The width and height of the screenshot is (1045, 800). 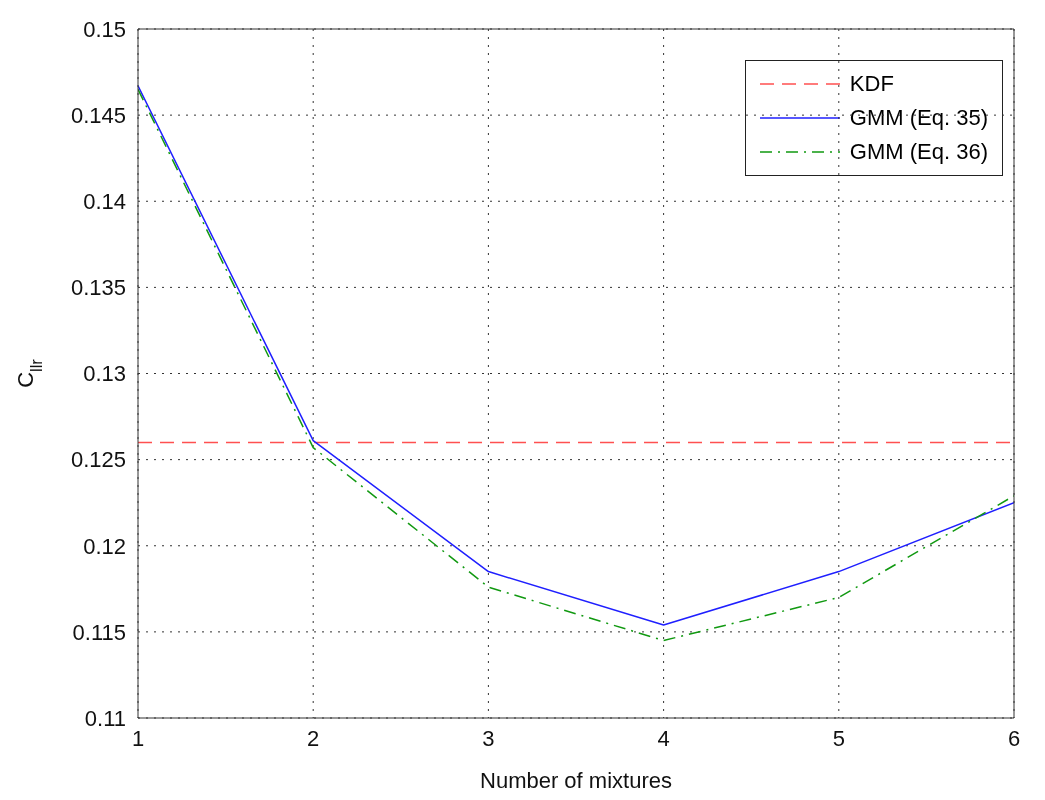 I want to click on y-tick-label: 0.12, so click(x=104, y=546).